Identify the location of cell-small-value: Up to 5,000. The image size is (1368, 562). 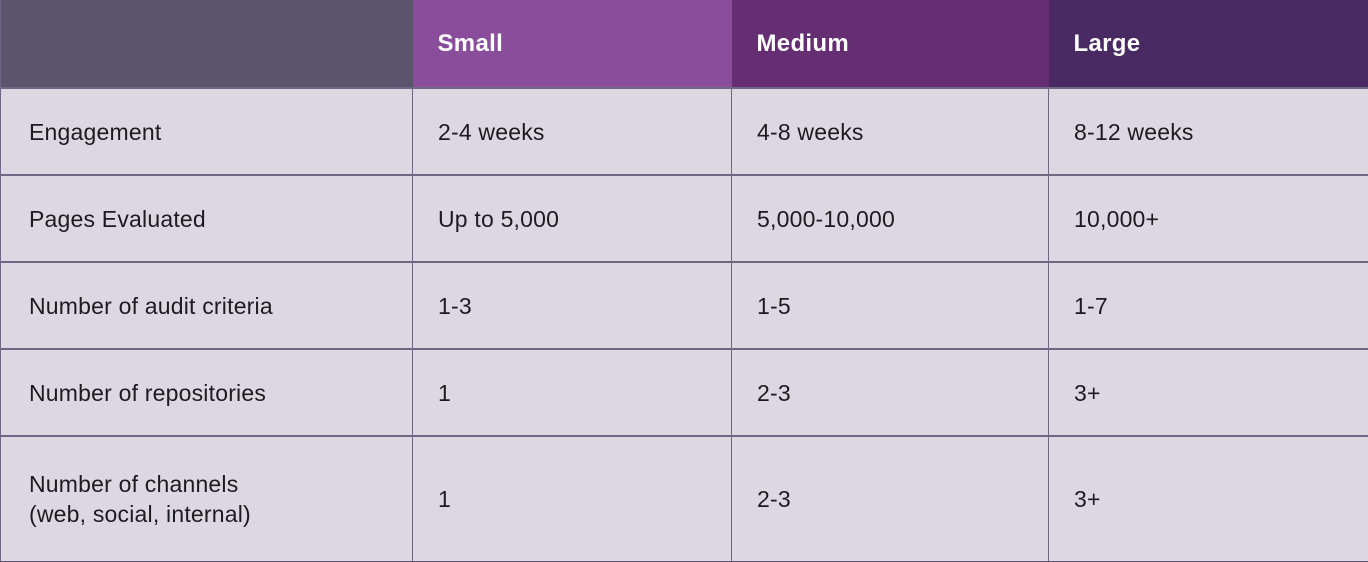
(572, 218).